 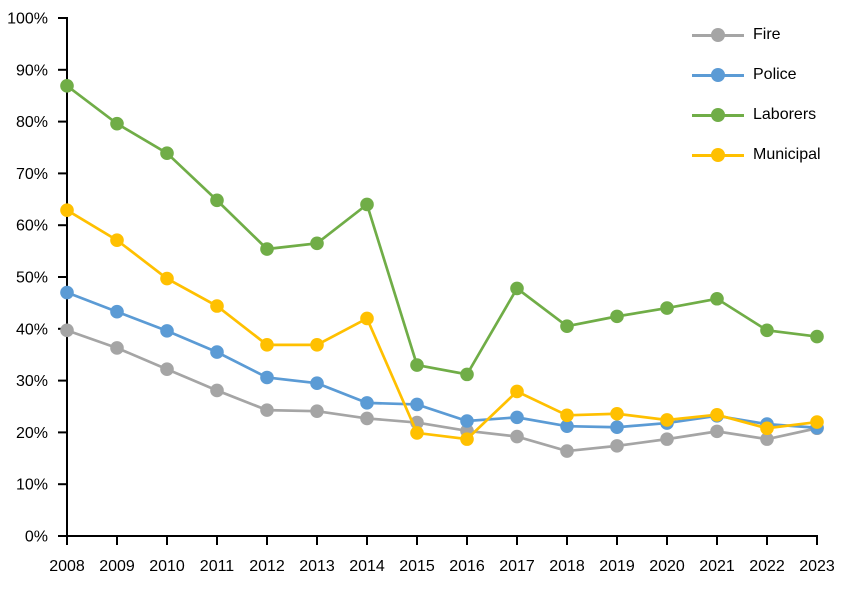 What do you see at coordinates (667, 566) in the screenshot?
I see `x-axis-tick-label: 2020` at bounding box center [667, 566].